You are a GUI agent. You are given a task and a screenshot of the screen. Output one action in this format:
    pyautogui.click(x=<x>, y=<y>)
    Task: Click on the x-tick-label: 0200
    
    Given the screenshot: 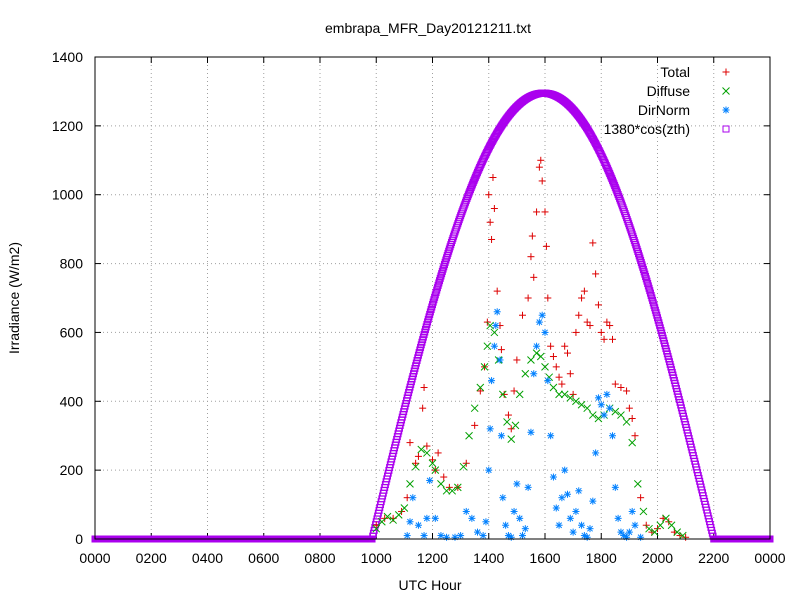 What is the action you would take?
    pyautogui.click(x=151, y=558)
    